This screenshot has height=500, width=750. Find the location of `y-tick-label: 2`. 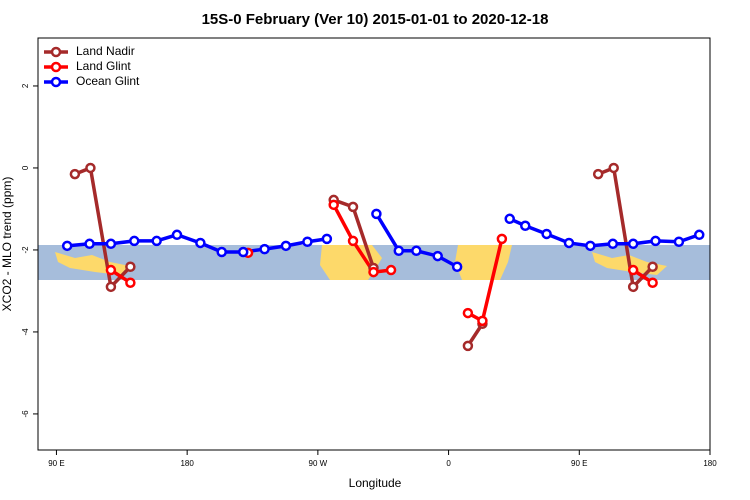

y-tick-label: 2 is located at coordinates (25, 85).